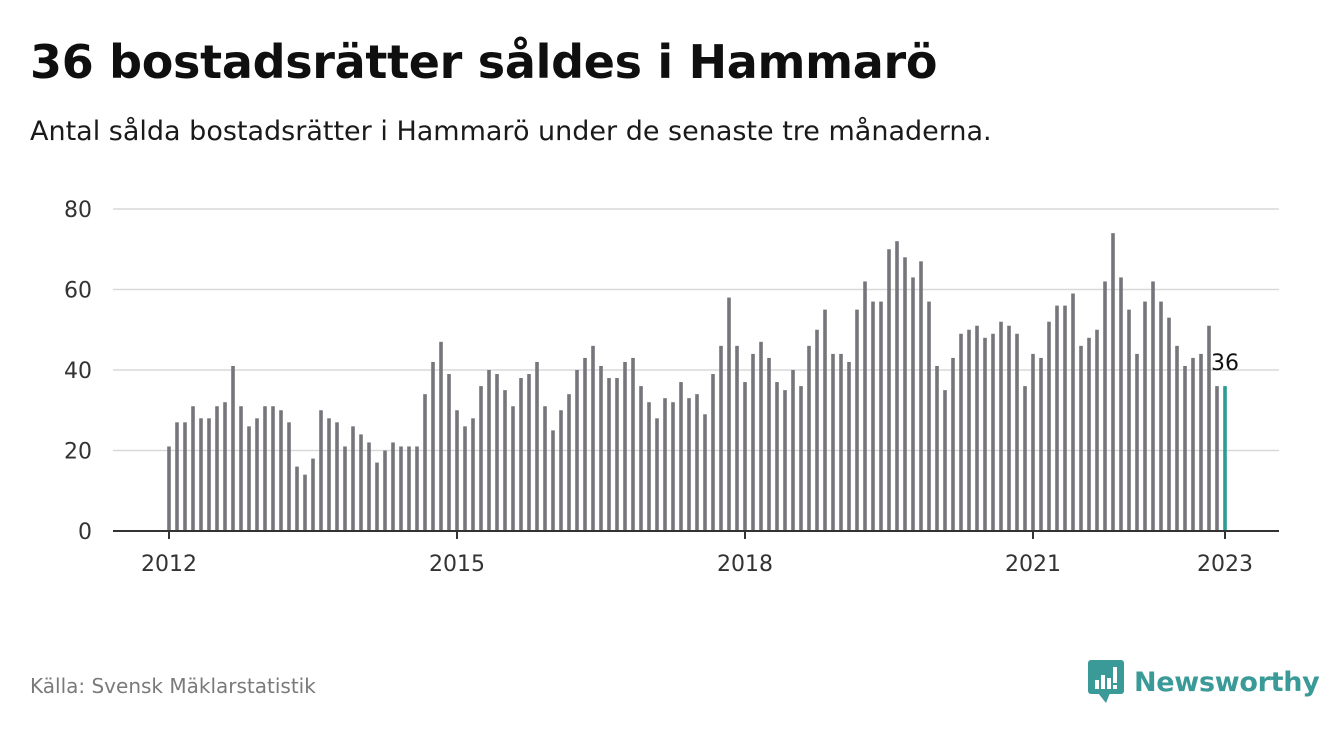  I want to click on brand-logo: Newsworthy, so click(1204, 682).